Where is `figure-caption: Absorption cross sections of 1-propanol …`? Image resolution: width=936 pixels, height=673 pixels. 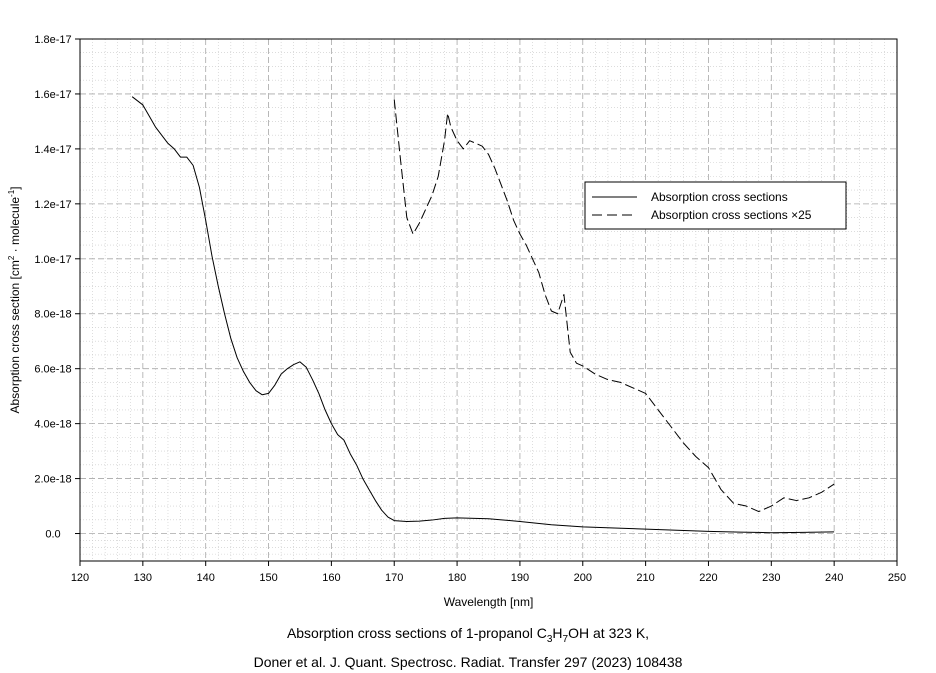 figure-caption: Absorption cross sections of 1-propanol … is located at coordinates (468, 647).